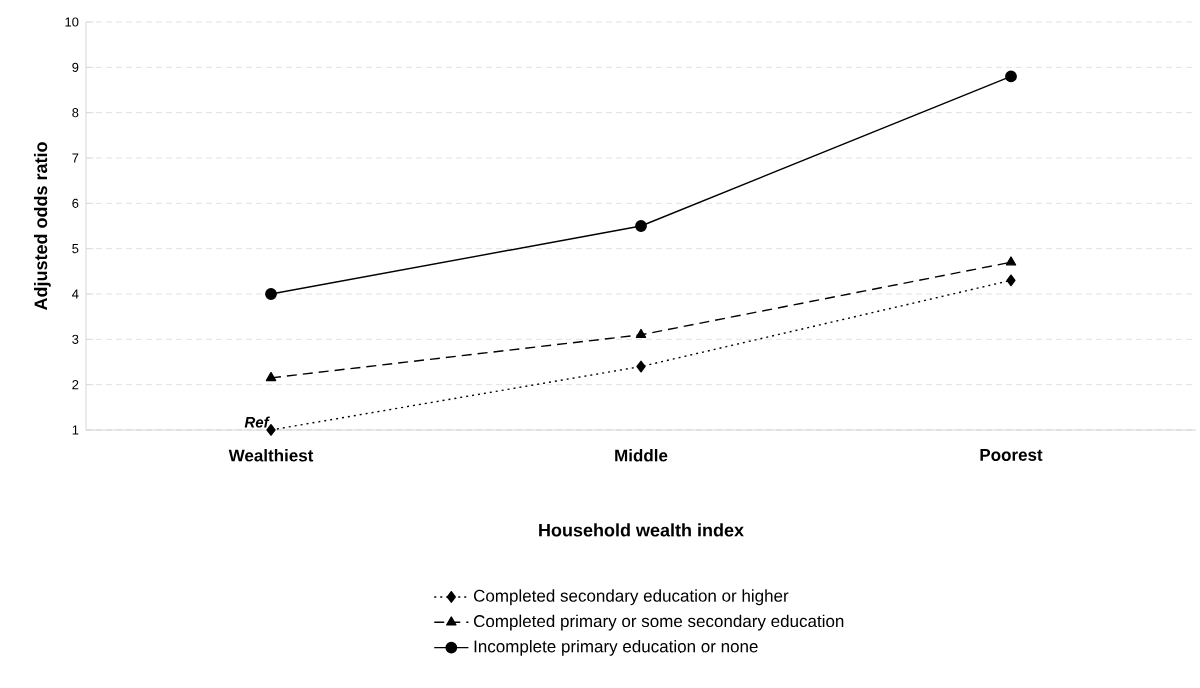 The image size is (1200, 688). What do you see at coordinates (658, 622) in the screenshot?
I see `legend-label: Completed primary or some secondary education` at bounding box center [658, 622].